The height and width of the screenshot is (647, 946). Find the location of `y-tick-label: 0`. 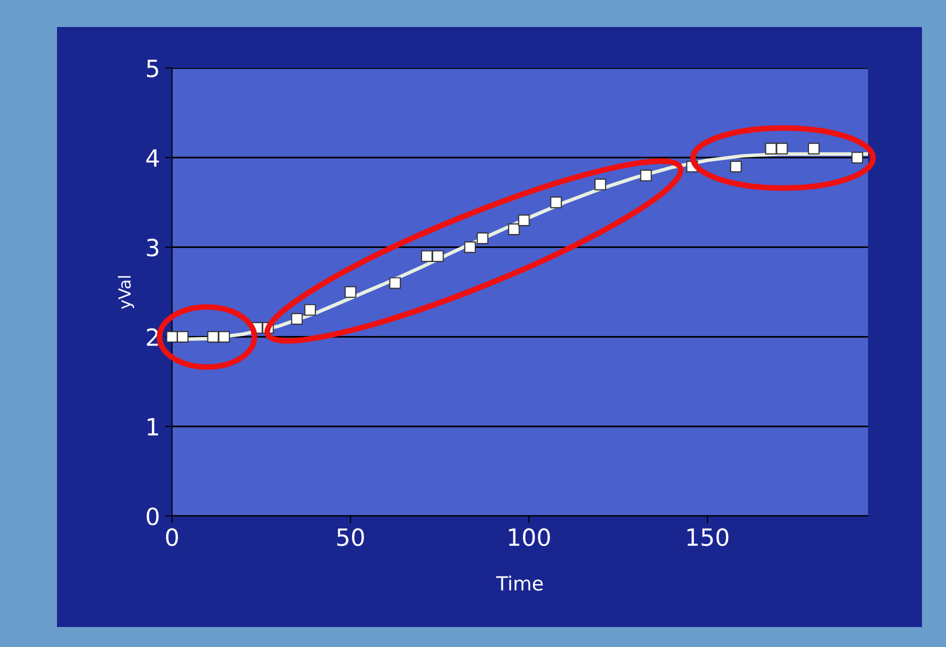

y-tick-label: 0 is located at coordinates (152, 516).